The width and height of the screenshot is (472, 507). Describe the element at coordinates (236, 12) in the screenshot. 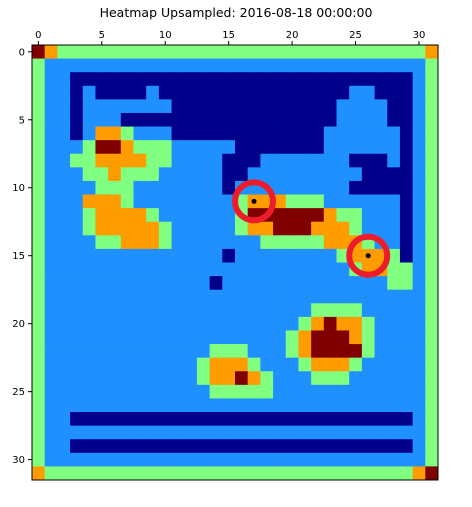

I see `chart-title: Heatmap Upsampled: 2016-08-18 00:00:00` at that location.